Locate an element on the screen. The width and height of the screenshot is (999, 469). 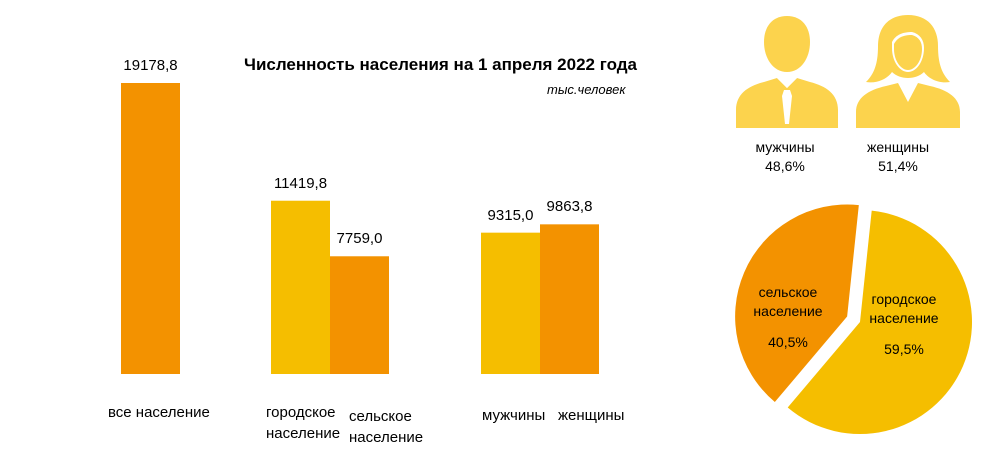
category-label-all: все население is located at coordinates (159, 412).